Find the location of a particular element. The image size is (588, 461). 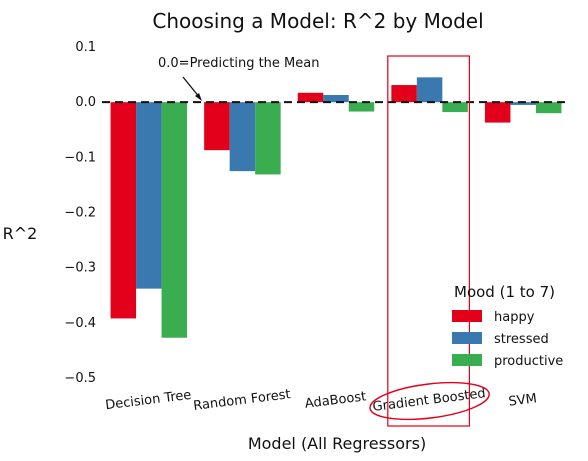

y-tick-label: 0.0 is located at coordinates (85, 102).